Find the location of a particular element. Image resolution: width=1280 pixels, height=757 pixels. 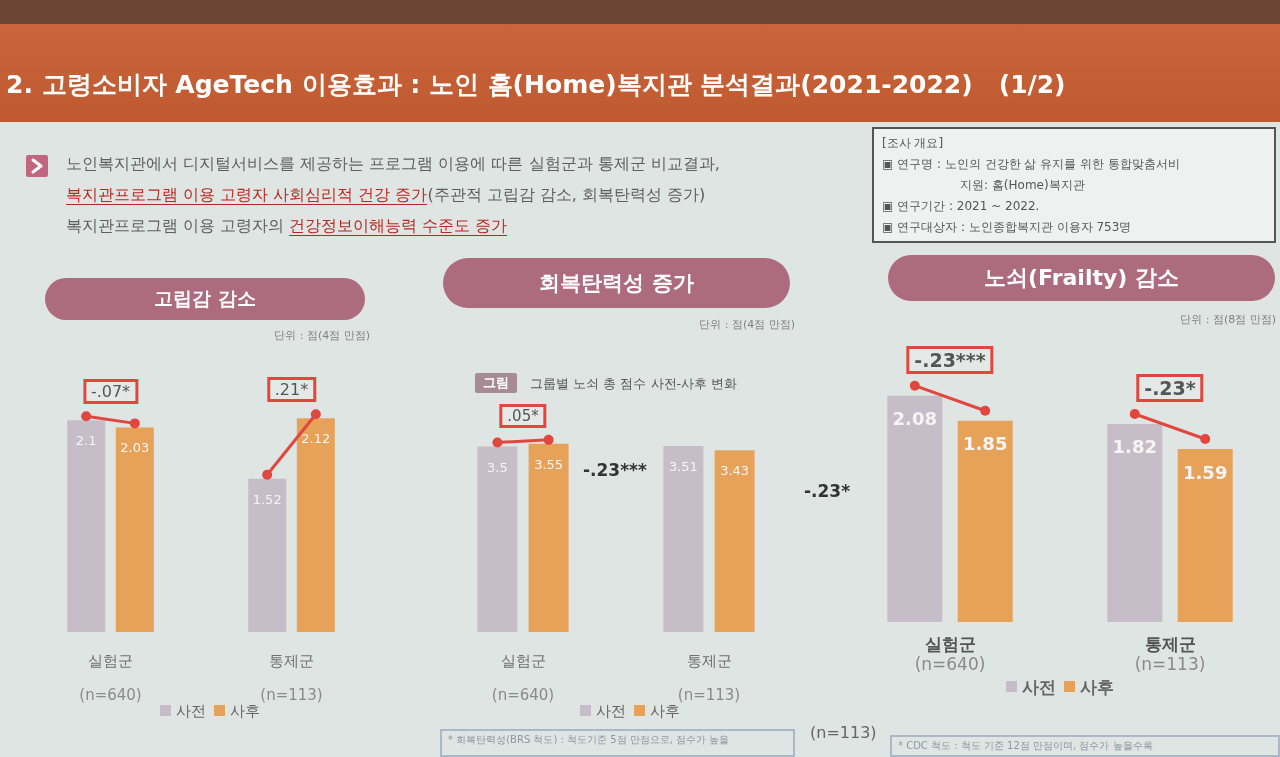

text: 노인복지관에서 디지털서비스를 제공하는 프로그램 이용에 따른 실험군과 통제군 비교결과, is located at coordinates (393, 163).